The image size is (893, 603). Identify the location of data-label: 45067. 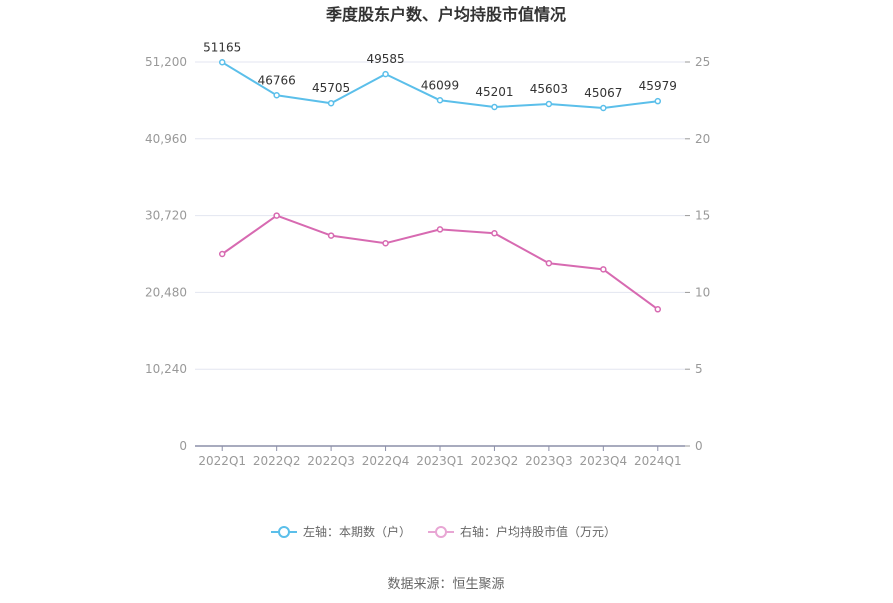
(603, 93).